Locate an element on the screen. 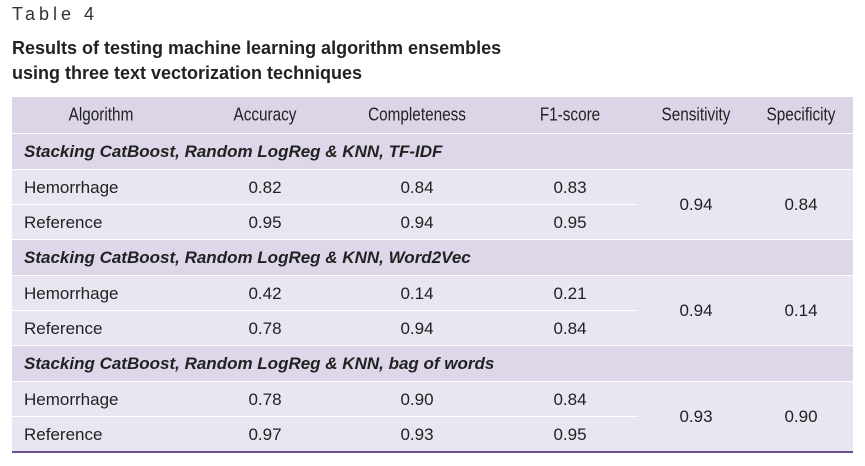 This screenshot has width=865, height=466. sensitivity-value: 0.93 is located at coordinates (696, 416).